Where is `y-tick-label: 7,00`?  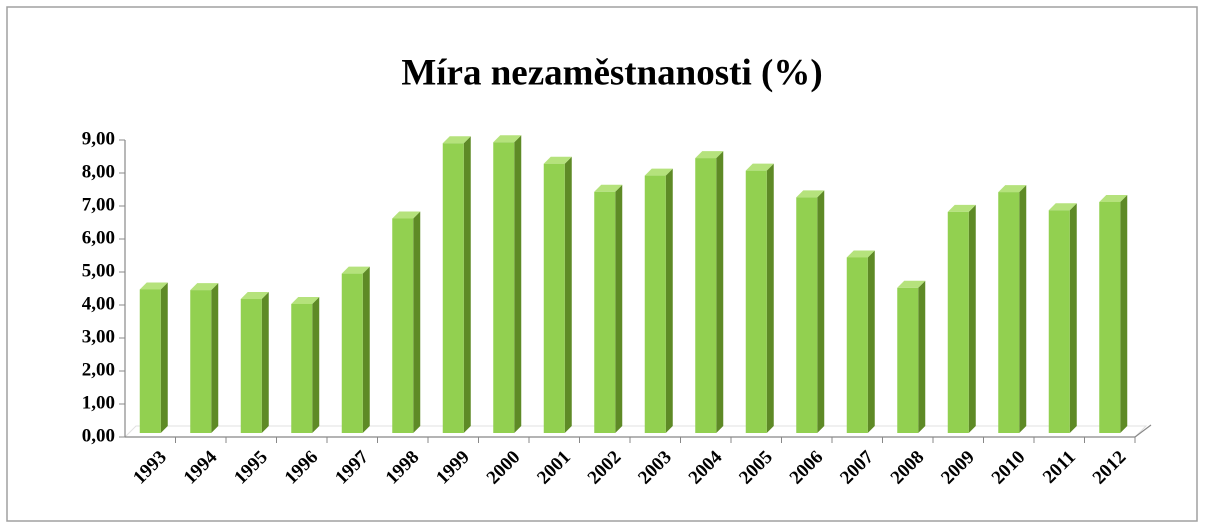
y-tick-label: 7,00 is located at coordinates (98, 204).